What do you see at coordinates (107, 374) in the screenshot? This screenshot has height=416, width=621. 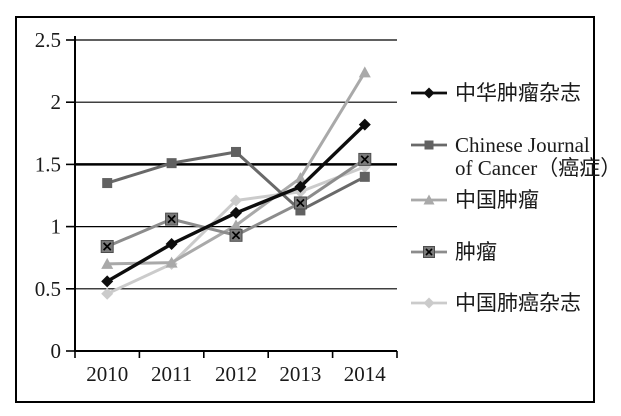 I see `x-axis-tick-label: 2010` at bounding box center [107, 374].